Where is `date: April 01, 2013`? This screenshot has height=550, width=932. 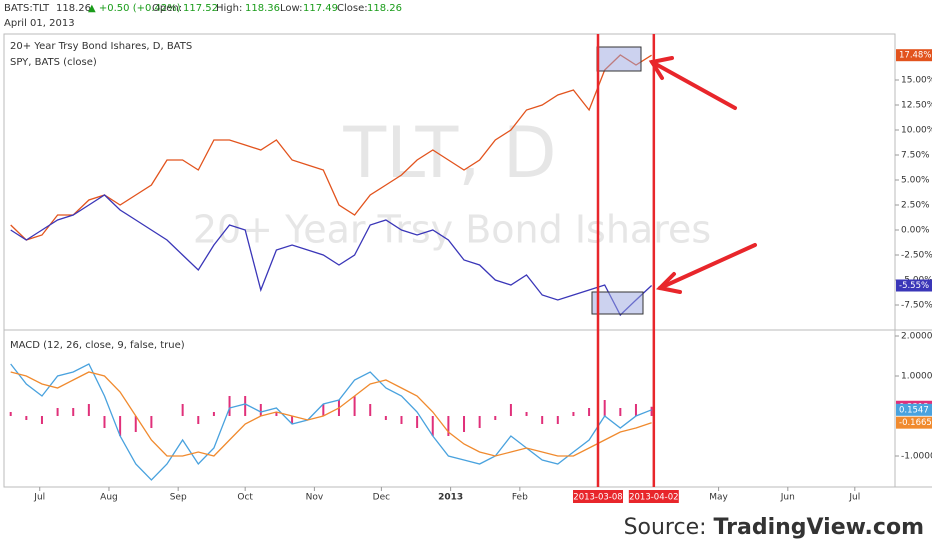 date: April 01, 2013 is located at coordinates (39, 23).